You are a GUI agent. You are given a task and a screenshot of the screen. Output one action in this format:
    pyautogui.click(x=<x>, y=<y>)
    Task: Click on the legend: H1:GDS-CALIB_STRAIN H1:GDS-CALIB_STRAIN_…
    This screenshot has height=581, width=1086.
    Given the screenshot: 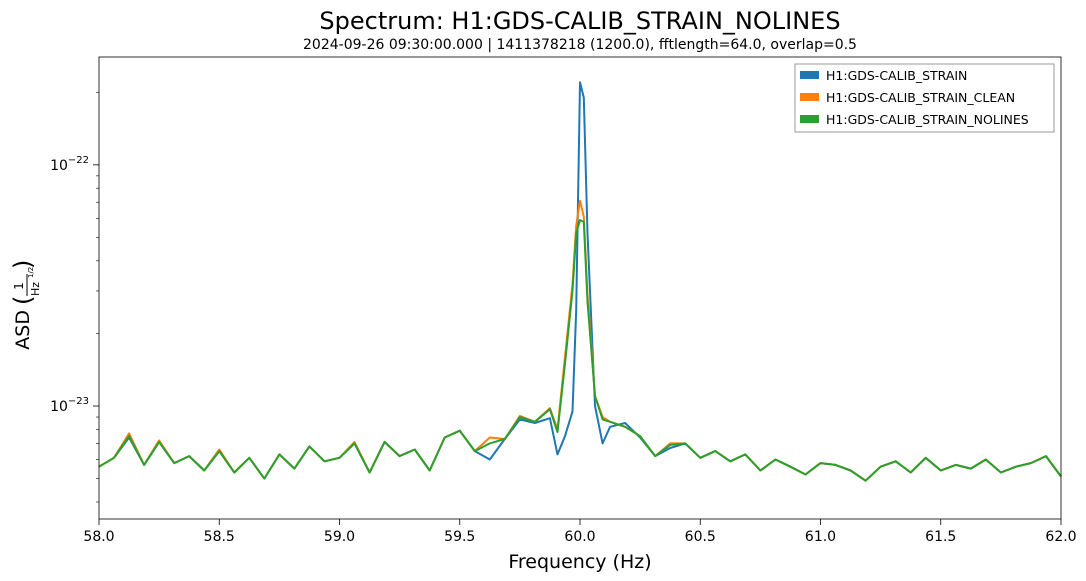 What is the action you would take?
    pyautogui.click(x=924, y=98)
    